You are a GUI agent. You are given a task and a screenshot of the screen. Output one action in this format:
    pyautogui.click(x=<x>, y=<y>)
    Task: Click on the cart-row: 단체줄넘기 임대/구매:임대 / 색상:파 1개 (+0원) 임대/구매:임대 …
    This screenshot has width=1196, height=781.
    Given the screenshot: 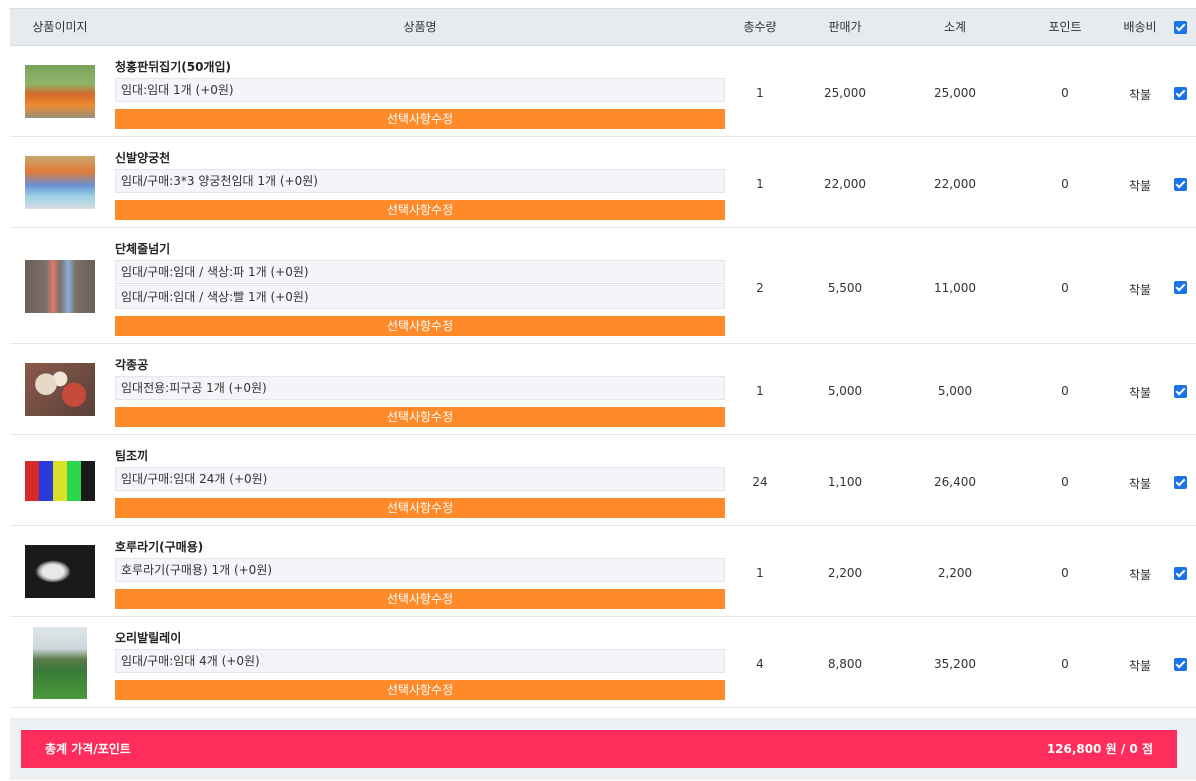 What is the action you would take?
    pyautogui.click(x=603, y=286)
    